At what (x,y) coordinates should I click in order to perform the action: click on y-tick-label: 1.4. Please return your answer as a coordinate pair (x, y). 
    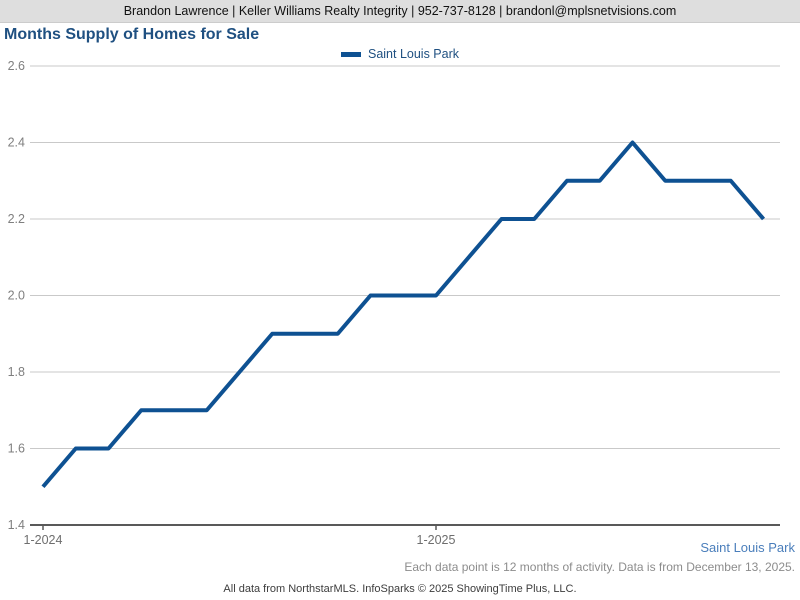
    Looking at the image, I should click on (16, 525).